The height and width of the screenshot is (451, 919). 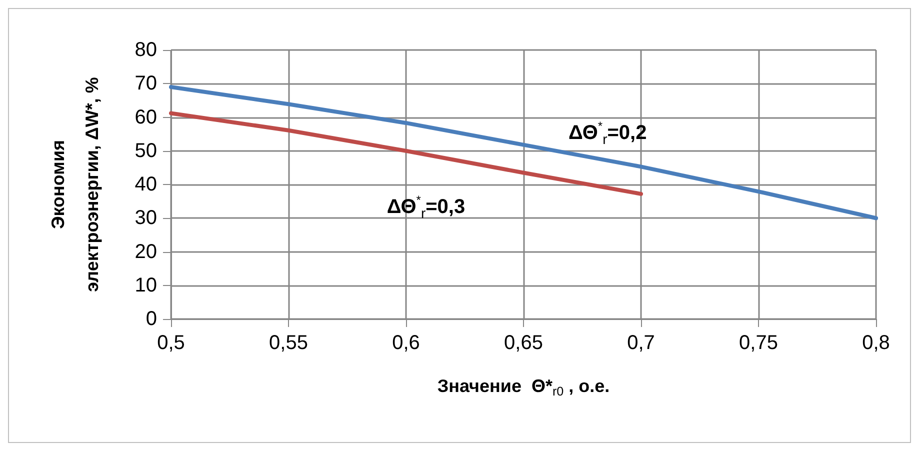 I want to click on y-tick-label: 60, so click(x=145, y=117).